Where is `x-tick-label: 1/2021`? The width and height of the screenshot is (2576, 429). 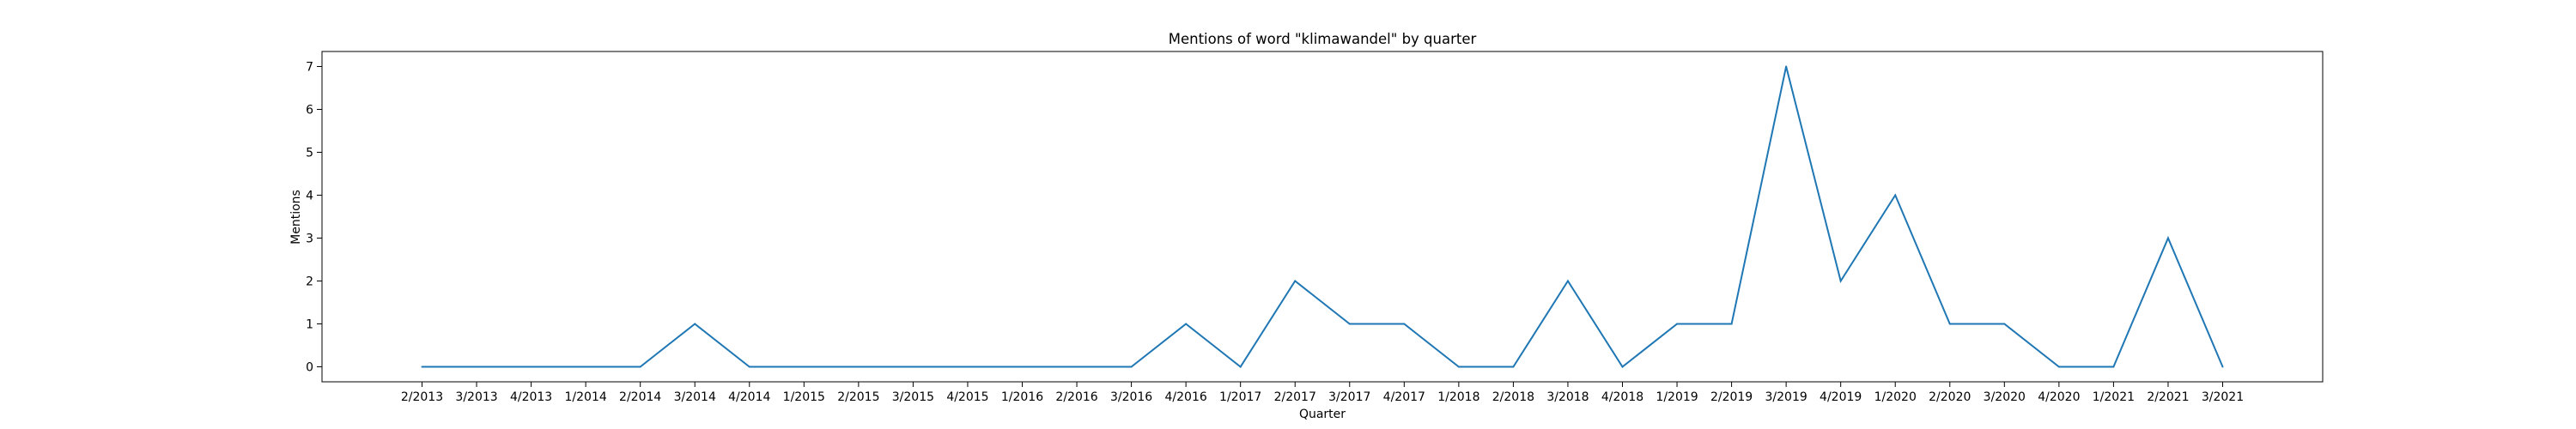 x-tick-label: 1/2021 is located at coordinates (2114, 397).